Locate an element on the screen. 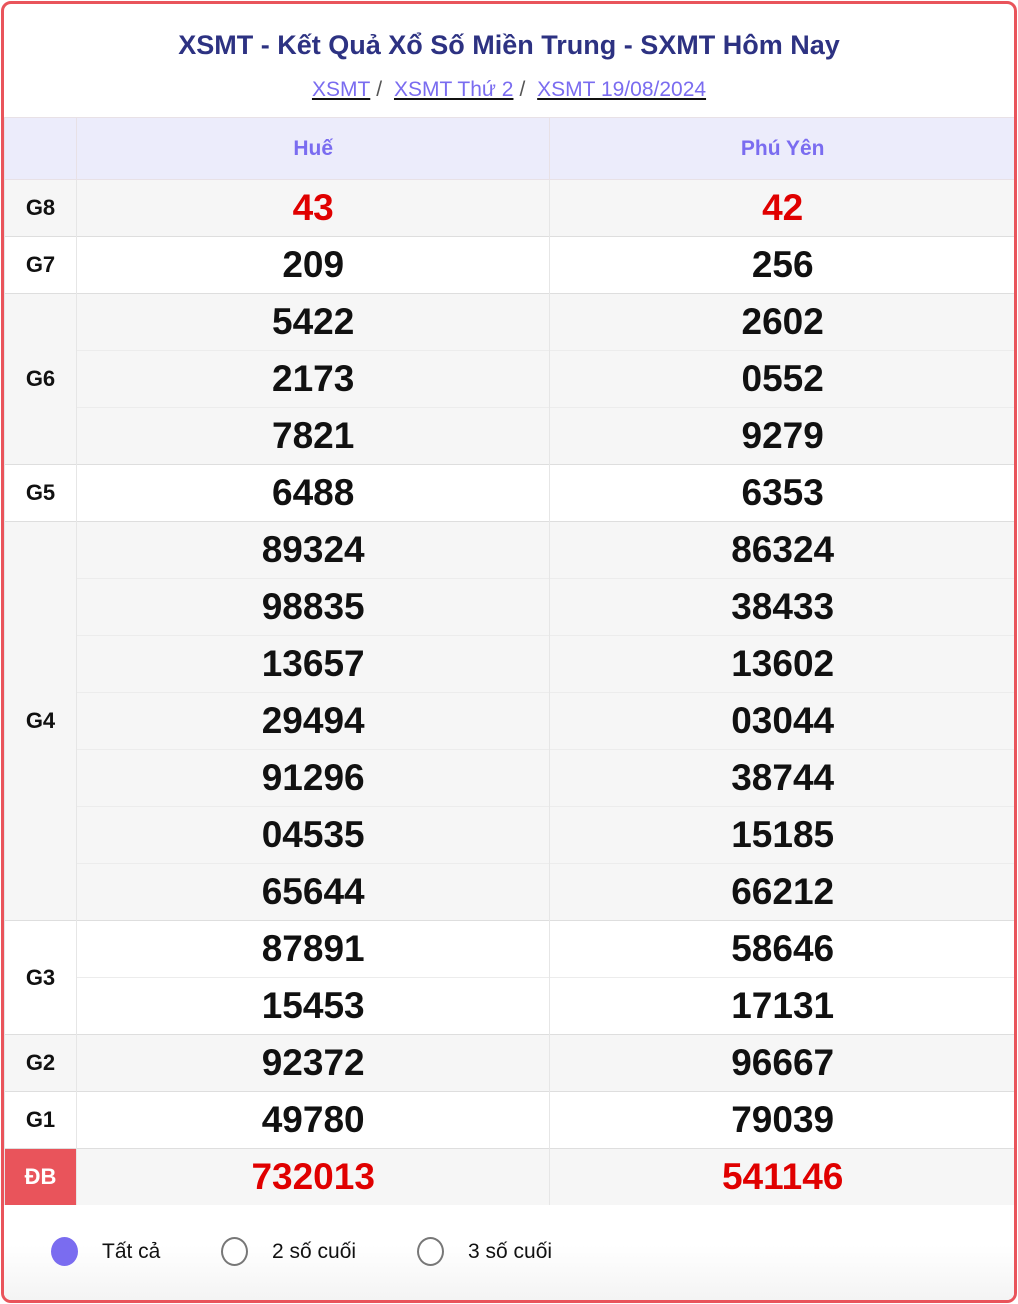  prize-number-hue: 29494 is located at coordinates (313, 721).